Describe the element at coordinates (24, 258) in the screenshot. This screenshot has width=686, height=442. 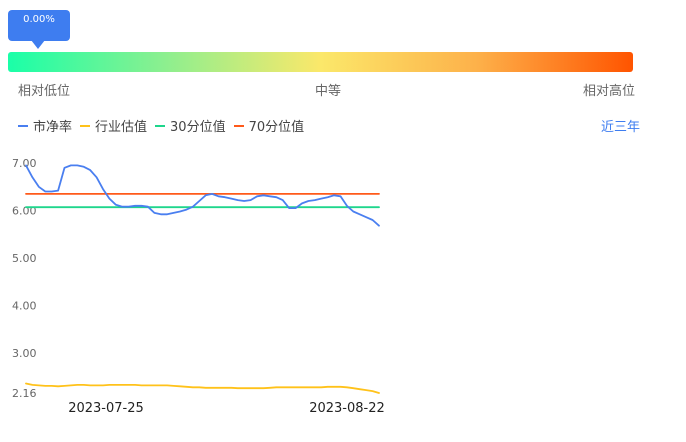
I see `y-tick-label: 5.00` at that location.